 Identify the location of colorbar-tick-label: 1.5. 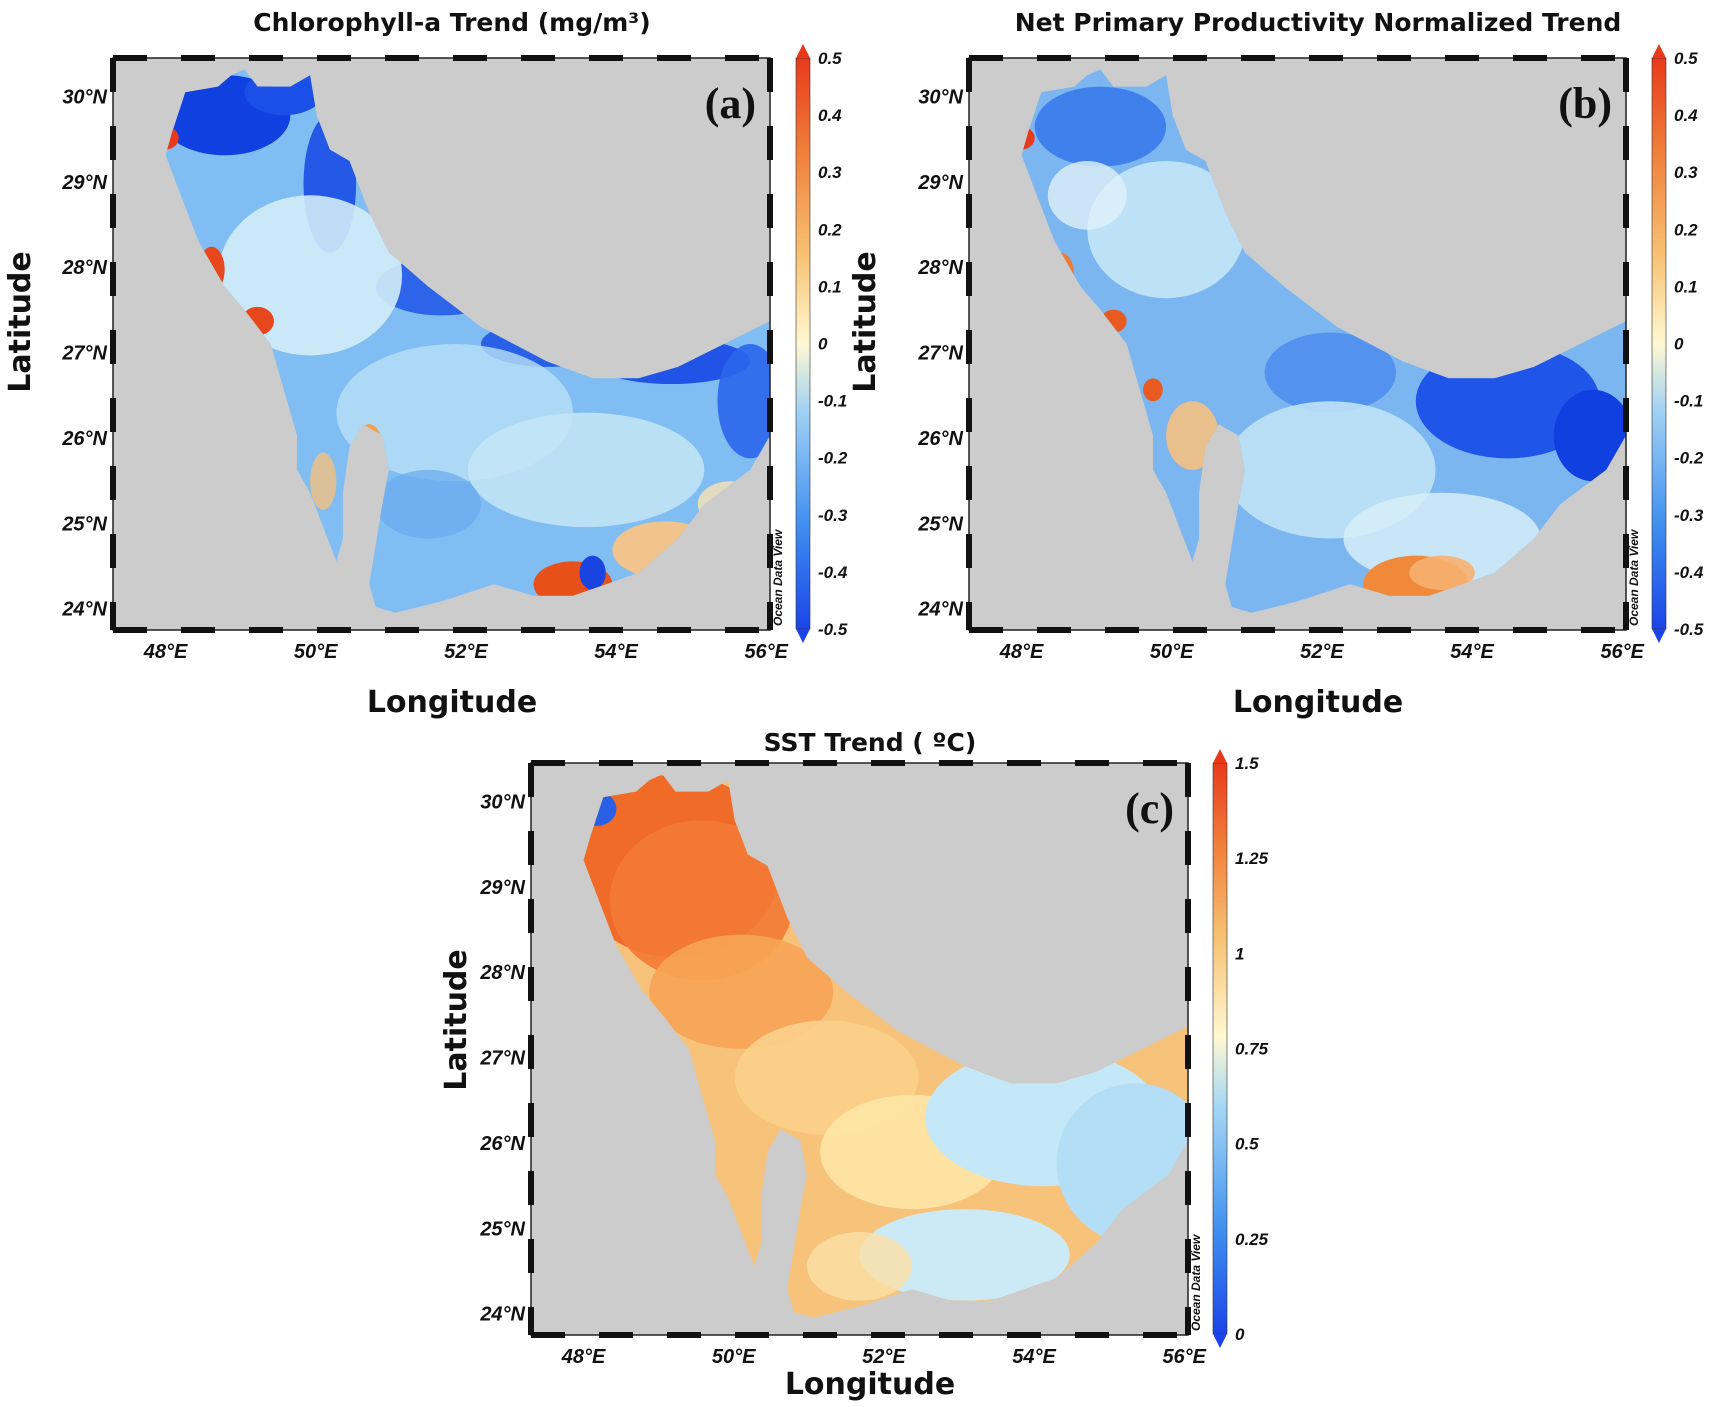
(1247, 763).